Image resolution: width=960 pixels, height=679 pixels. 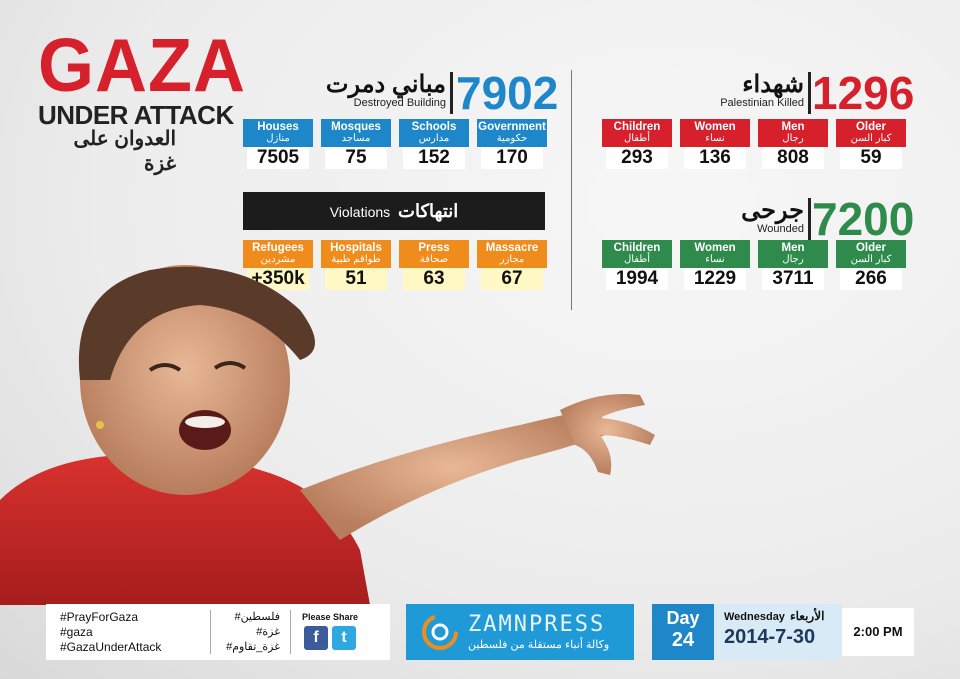 I want to click on value-older: 59, so click(x=871, y=158).